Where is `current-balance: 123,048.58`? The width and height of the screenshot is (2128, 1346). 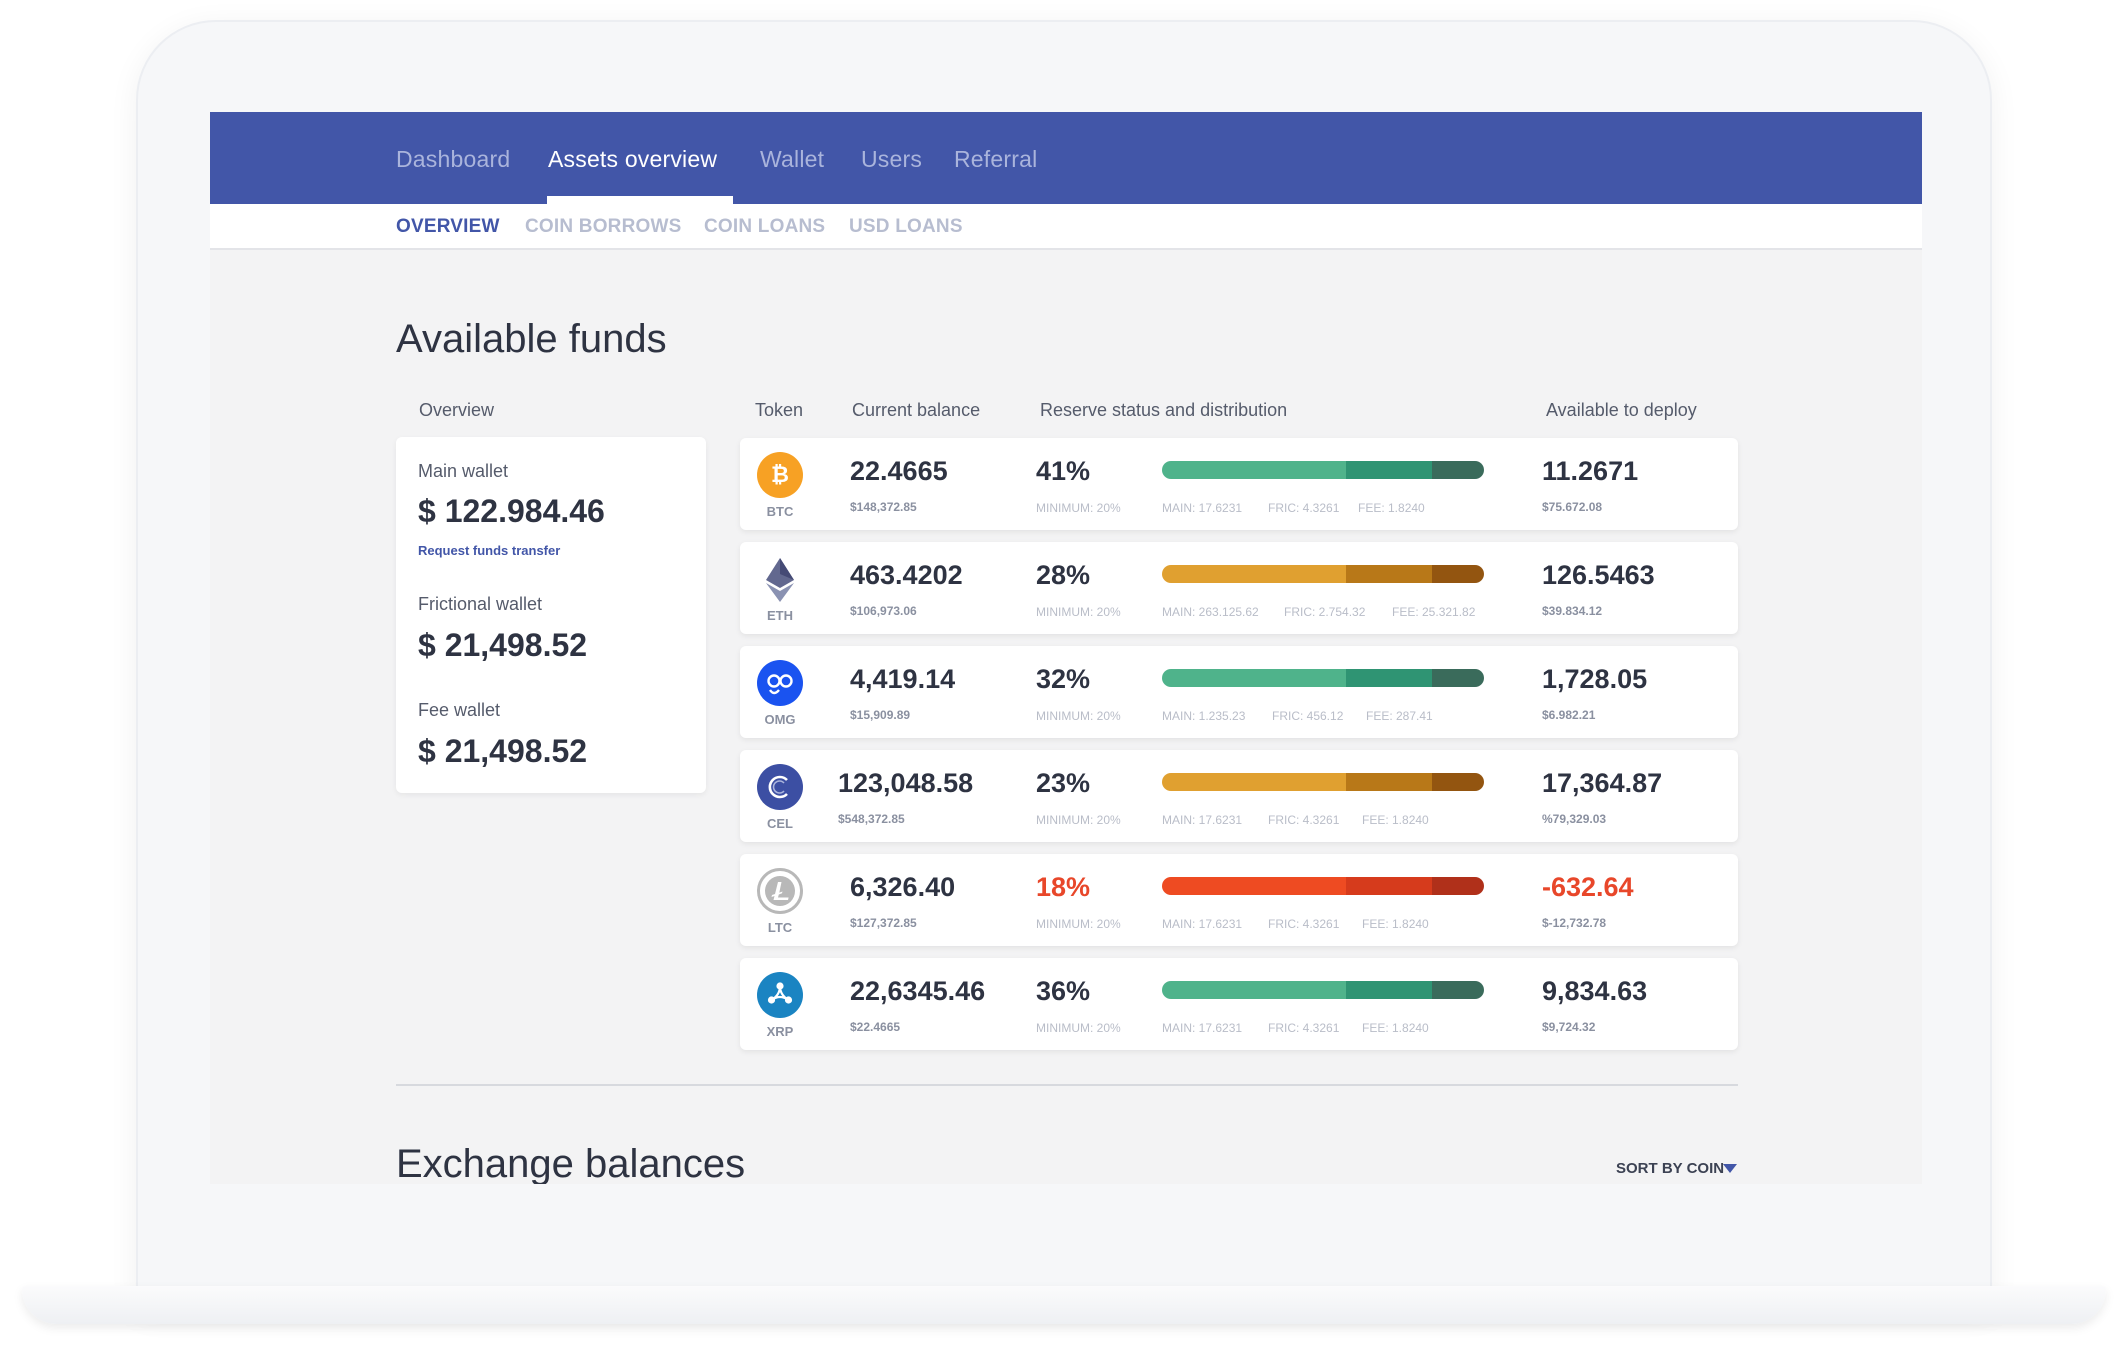 current-balance: 123,048.58 is located at coordinates (906, 783).